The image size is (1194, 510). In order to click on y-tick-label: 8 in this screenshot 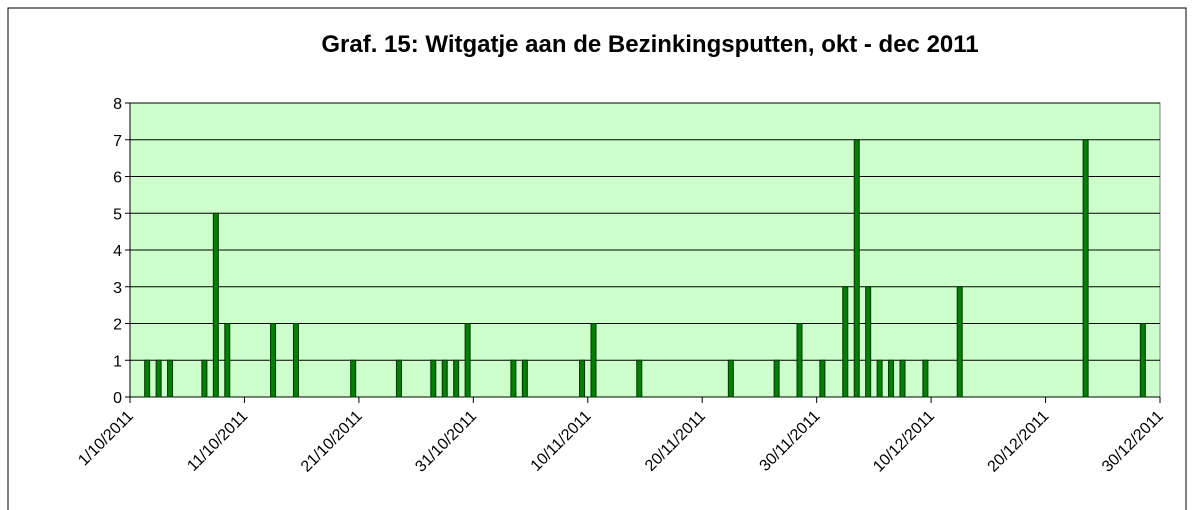, I will do `click(117, 104)`.